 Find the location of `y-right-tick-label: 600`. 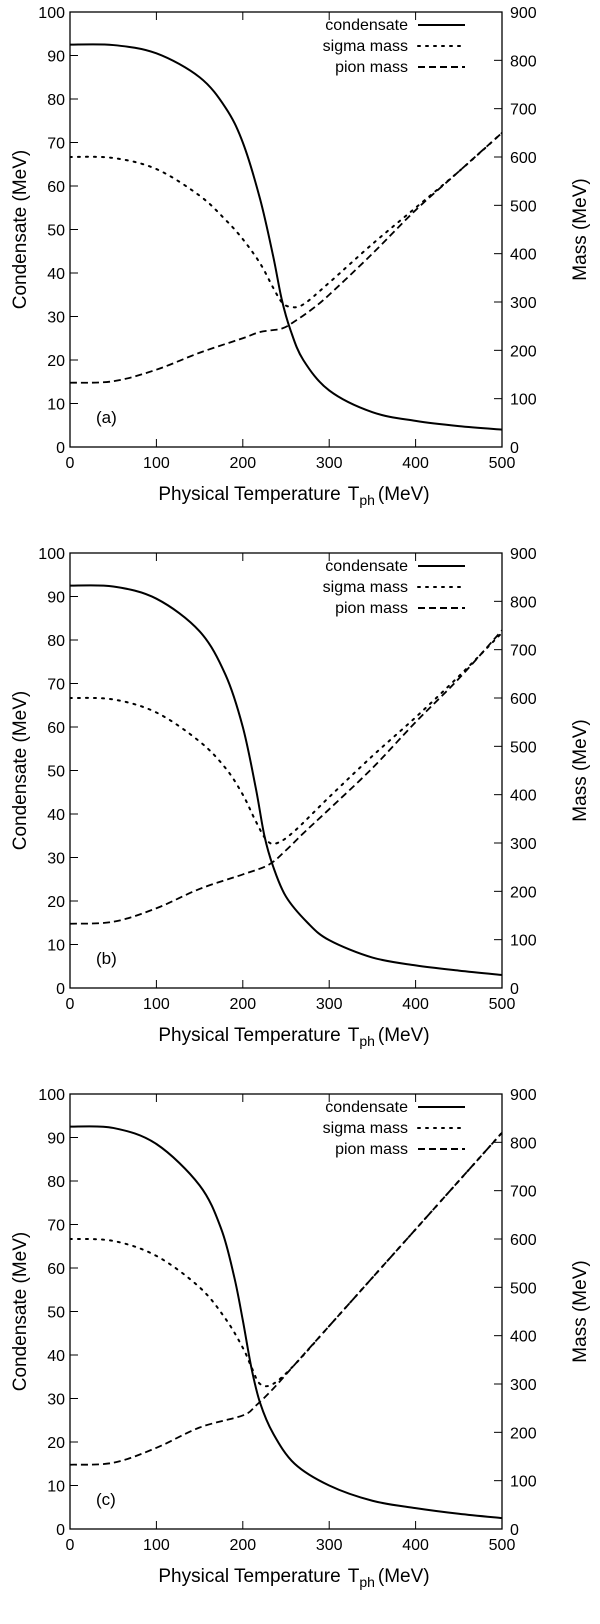

y-right-tick-label: 600 is located at coordinates (523, 1240).